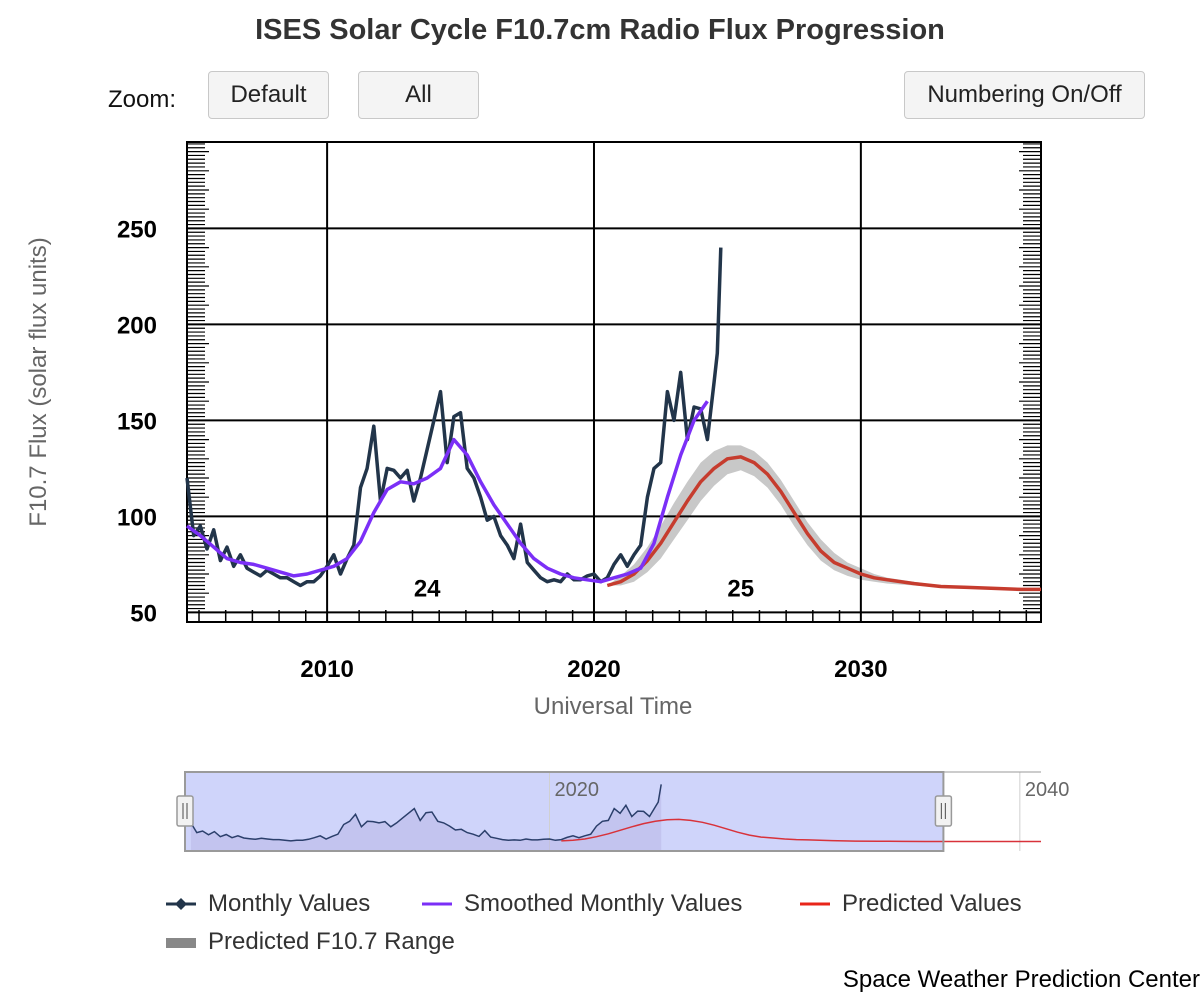  What do you see at coordinates (185, 811) in the screenshot?
I see `navigator-left-handle` at bounding box center [185, 811].